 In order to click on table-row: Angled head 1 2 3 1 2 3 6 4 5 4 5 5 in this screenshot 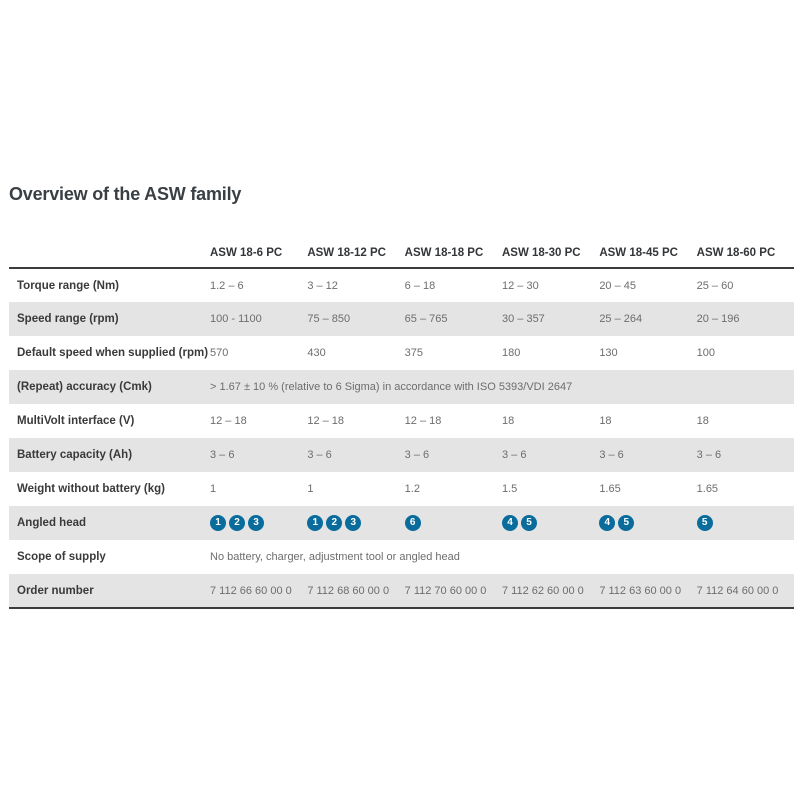, I will do `click(401, 523)`.